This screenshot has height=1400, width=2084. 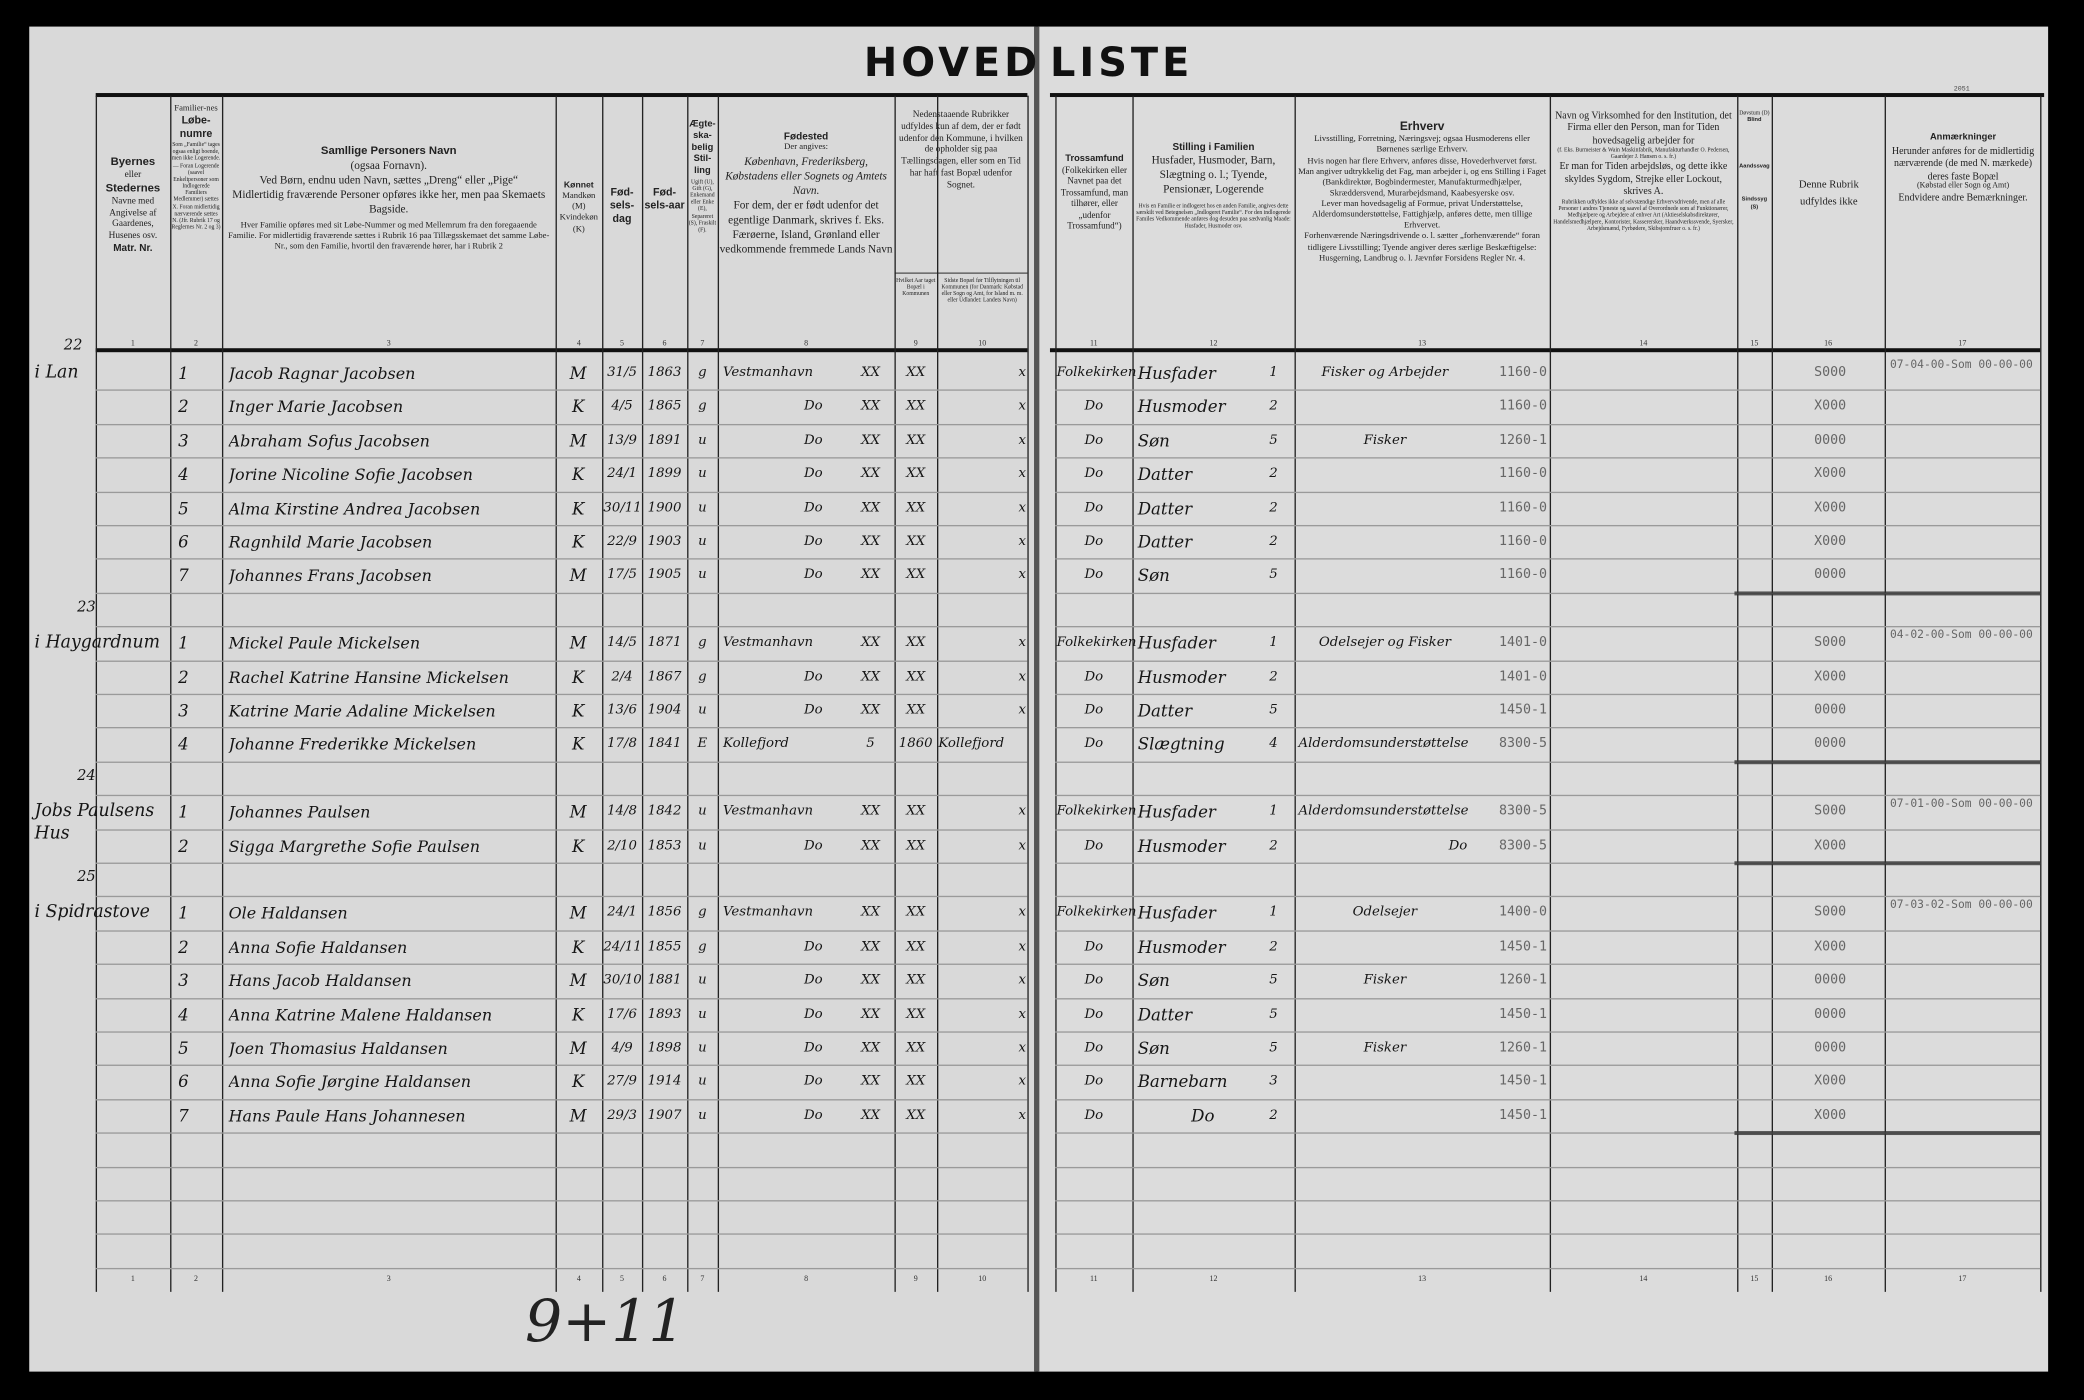 What do you see at coordinates (579, 207) in the screenshot?
I see `header-col-4: Kønnet Mandkøn (M) Kvindekøn (K)` at bounding box center [579, 207].